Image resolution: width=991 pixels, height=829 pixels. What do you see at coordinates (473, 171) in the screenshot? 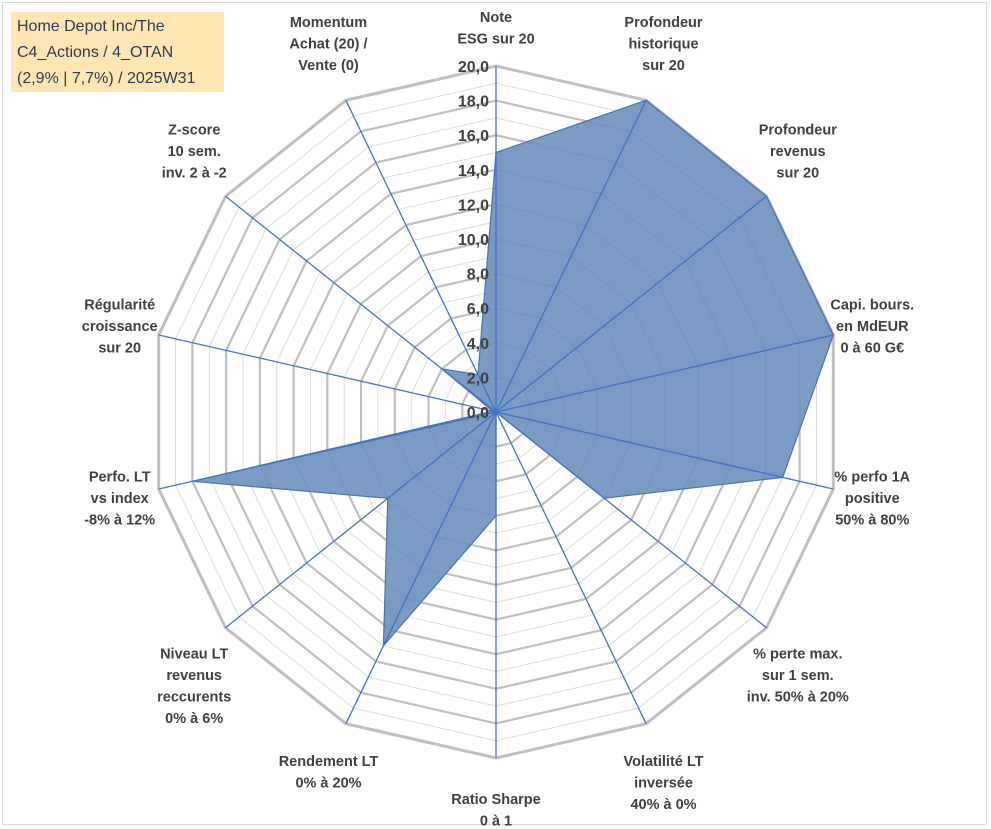
I see `tick-label: 14,0` at bounding box center [473, 171].